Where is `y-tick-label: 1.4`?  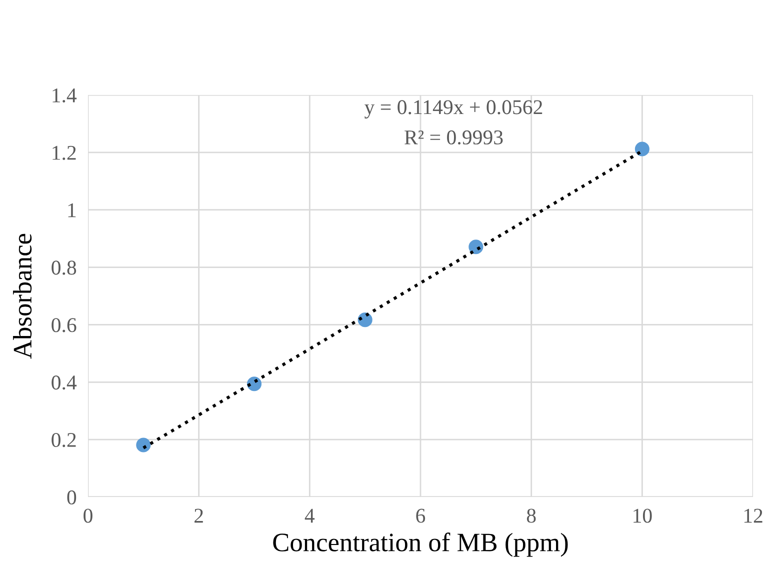
y-tick-label: 1.4 is located at coordinates (64, 95).